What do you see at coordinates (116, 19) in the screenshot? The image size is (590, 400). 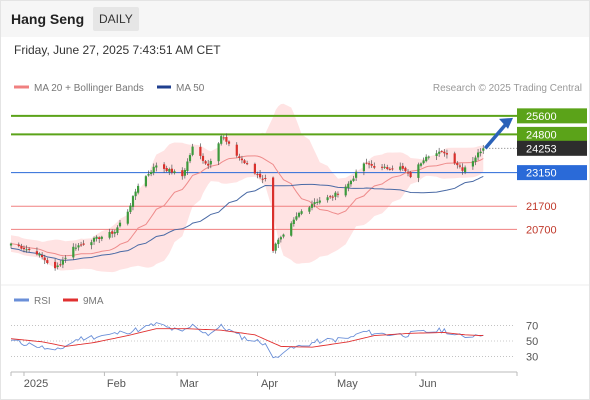 I see `timeframe-button: DAILY` at bounding box center [116, 19].